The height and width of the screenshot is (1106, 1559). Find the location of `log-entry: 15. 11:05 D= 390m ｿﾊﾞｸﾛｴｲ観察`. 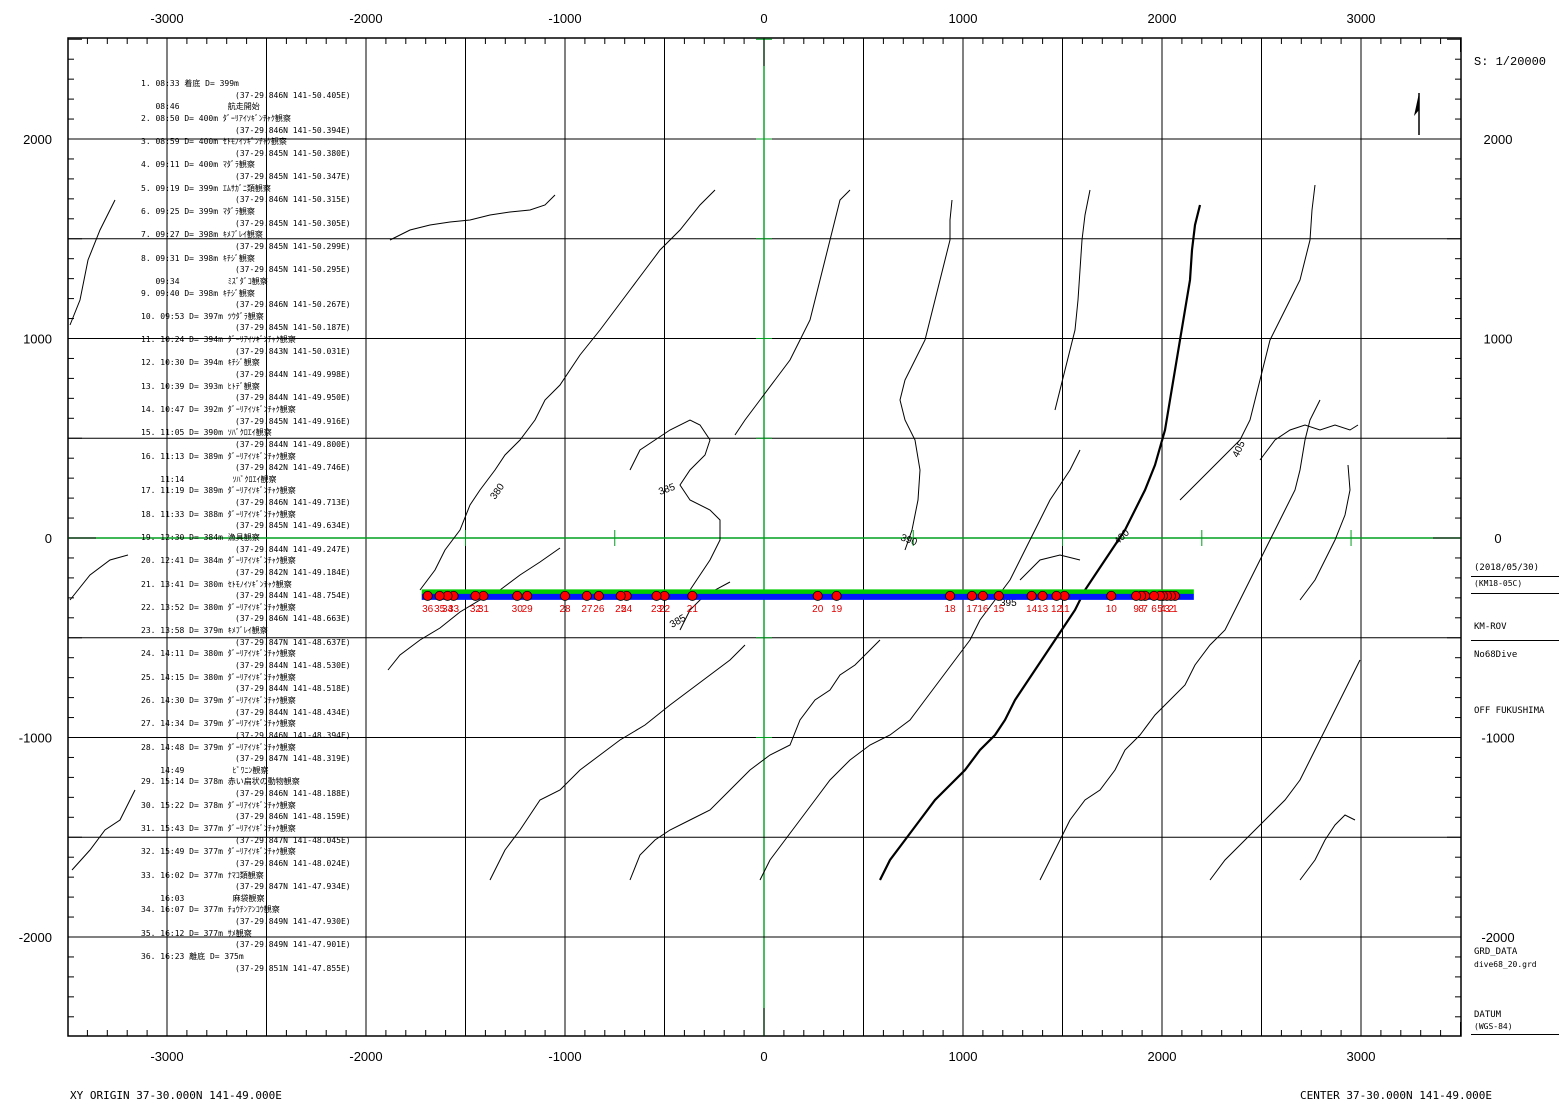

log-entry: 15. 11:05 D= 390m ｿﾊﾞｸﾛｴｲ観察 is located at coordinates (206, 433).